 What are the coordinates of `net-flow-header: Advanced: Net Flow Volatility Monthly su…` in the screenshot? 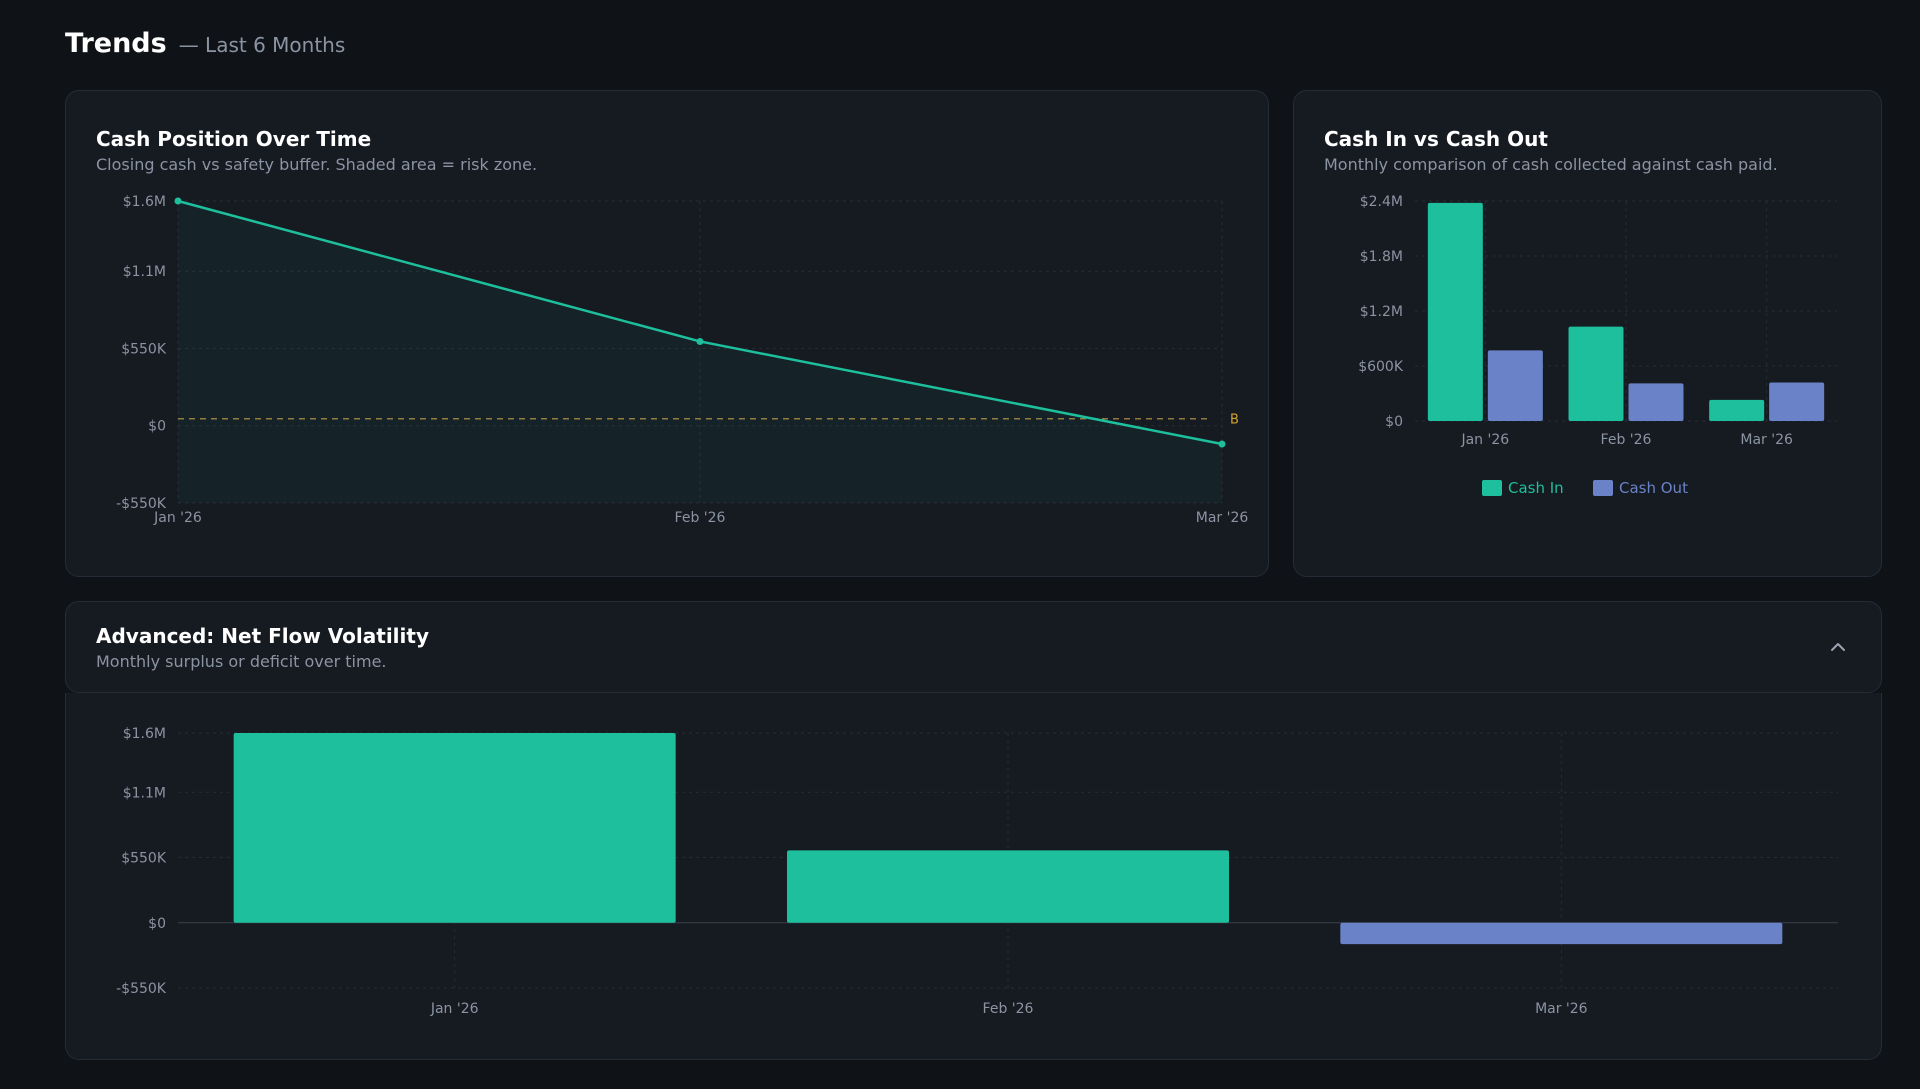 It's located at (973, 647).